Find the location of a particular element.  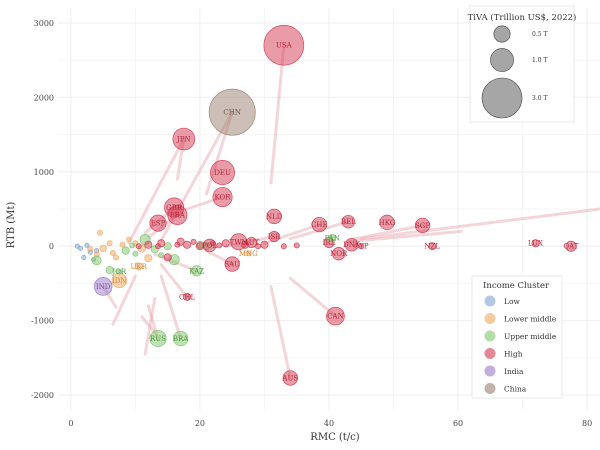

y-tick-label: 1000 is located at coordinates (44, 172).